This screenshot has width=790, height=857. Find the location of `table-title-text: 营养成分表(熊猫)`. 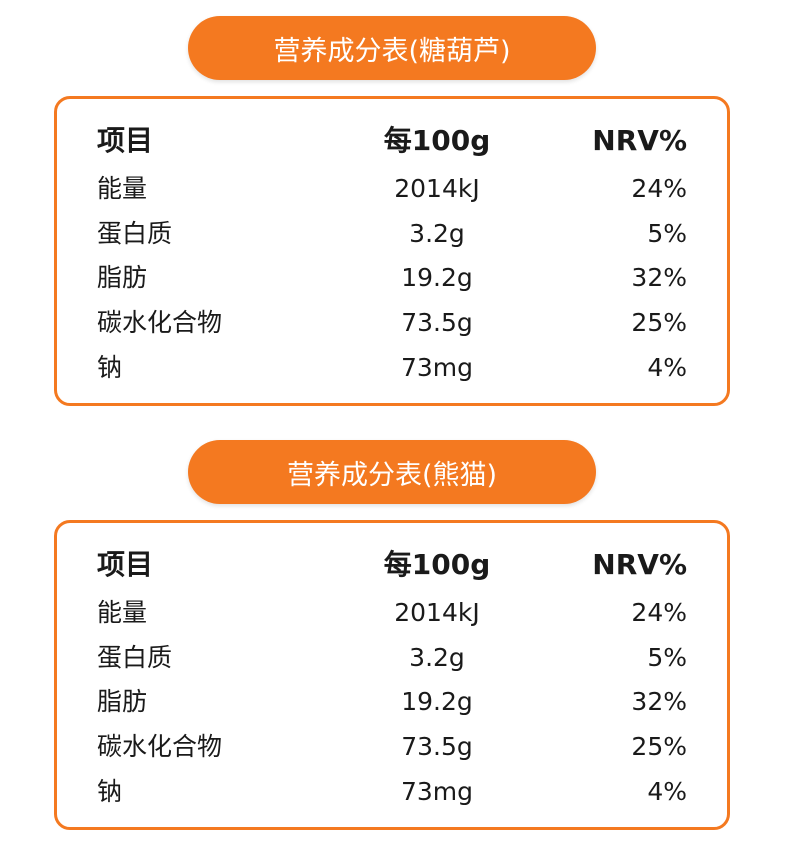

table-title-text: 营养成分表(熊猫) is located at coordinates (392, 475).